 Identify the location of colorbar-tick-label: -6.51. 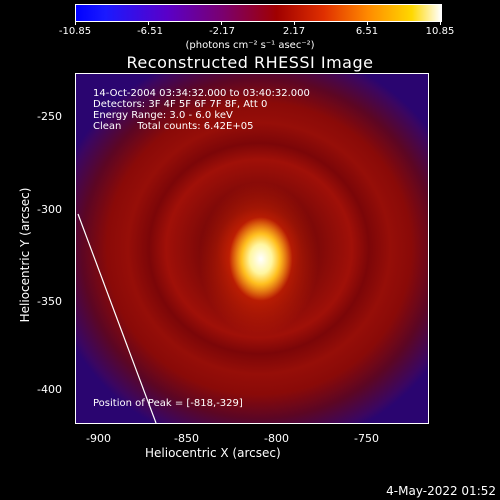
(150, 31).